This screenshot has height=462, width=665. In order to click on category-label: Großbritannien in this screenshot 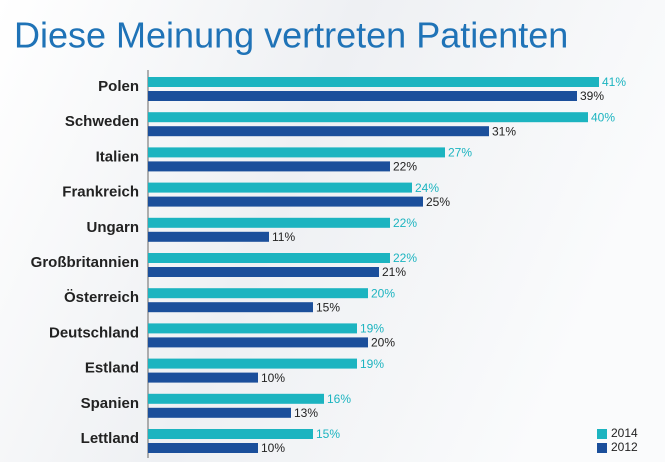, I will do `click(85, 262)`.